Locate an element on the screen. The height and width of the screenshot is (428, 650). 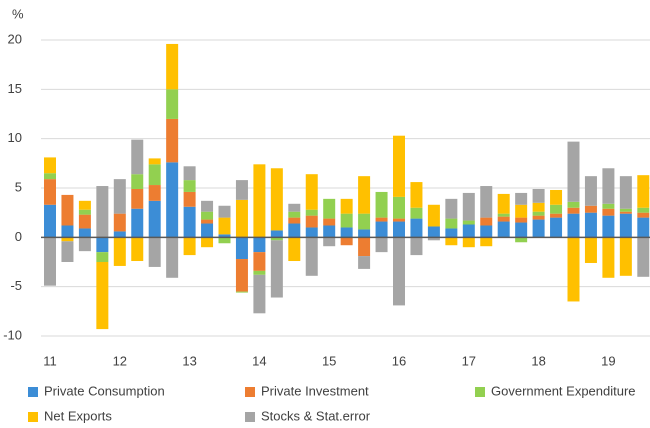
y-tick-label: 20 is located at coordinates (15, 38).